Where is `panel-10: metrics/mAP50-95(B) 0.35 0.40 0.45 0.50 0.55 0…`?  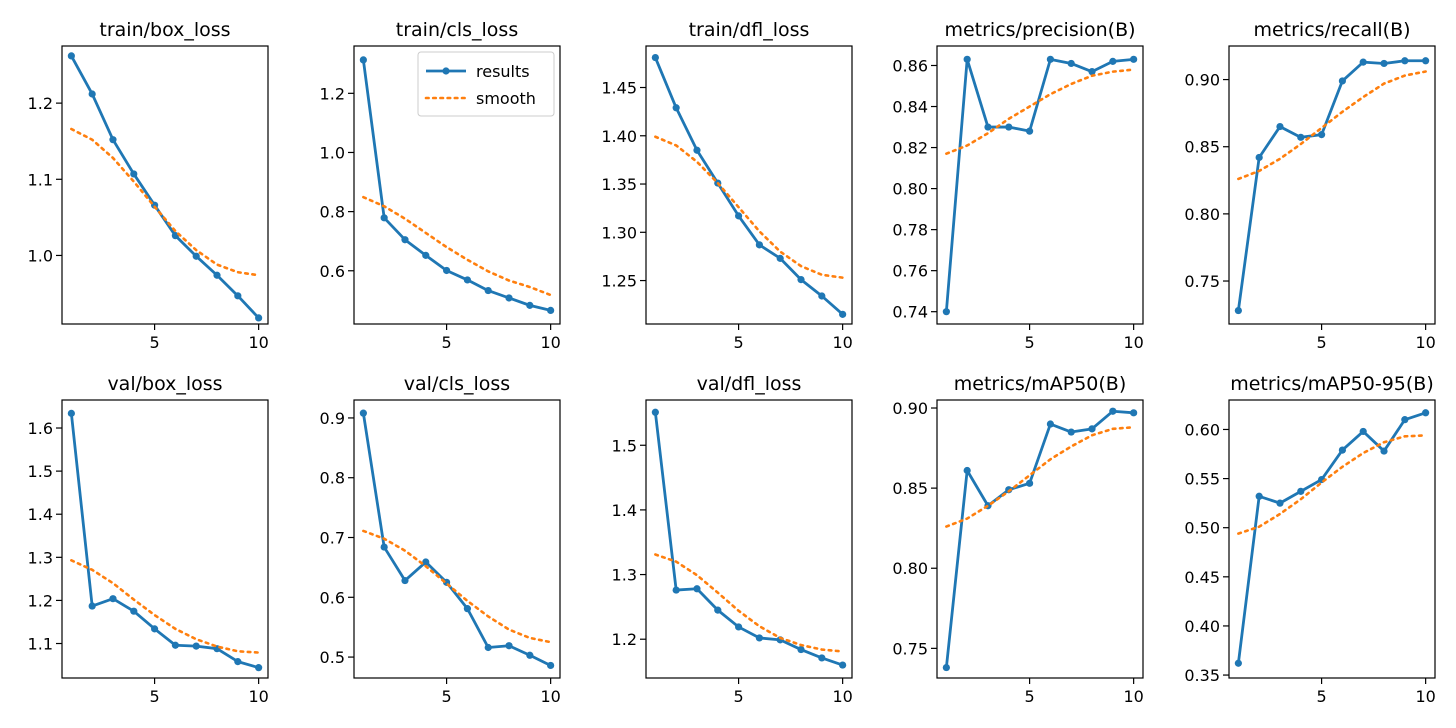 panel-10: metrics/mAP50-95(B) 0.35 0.40 0.45 0.50 0.55 0… is located at coordinates (1309, 539).